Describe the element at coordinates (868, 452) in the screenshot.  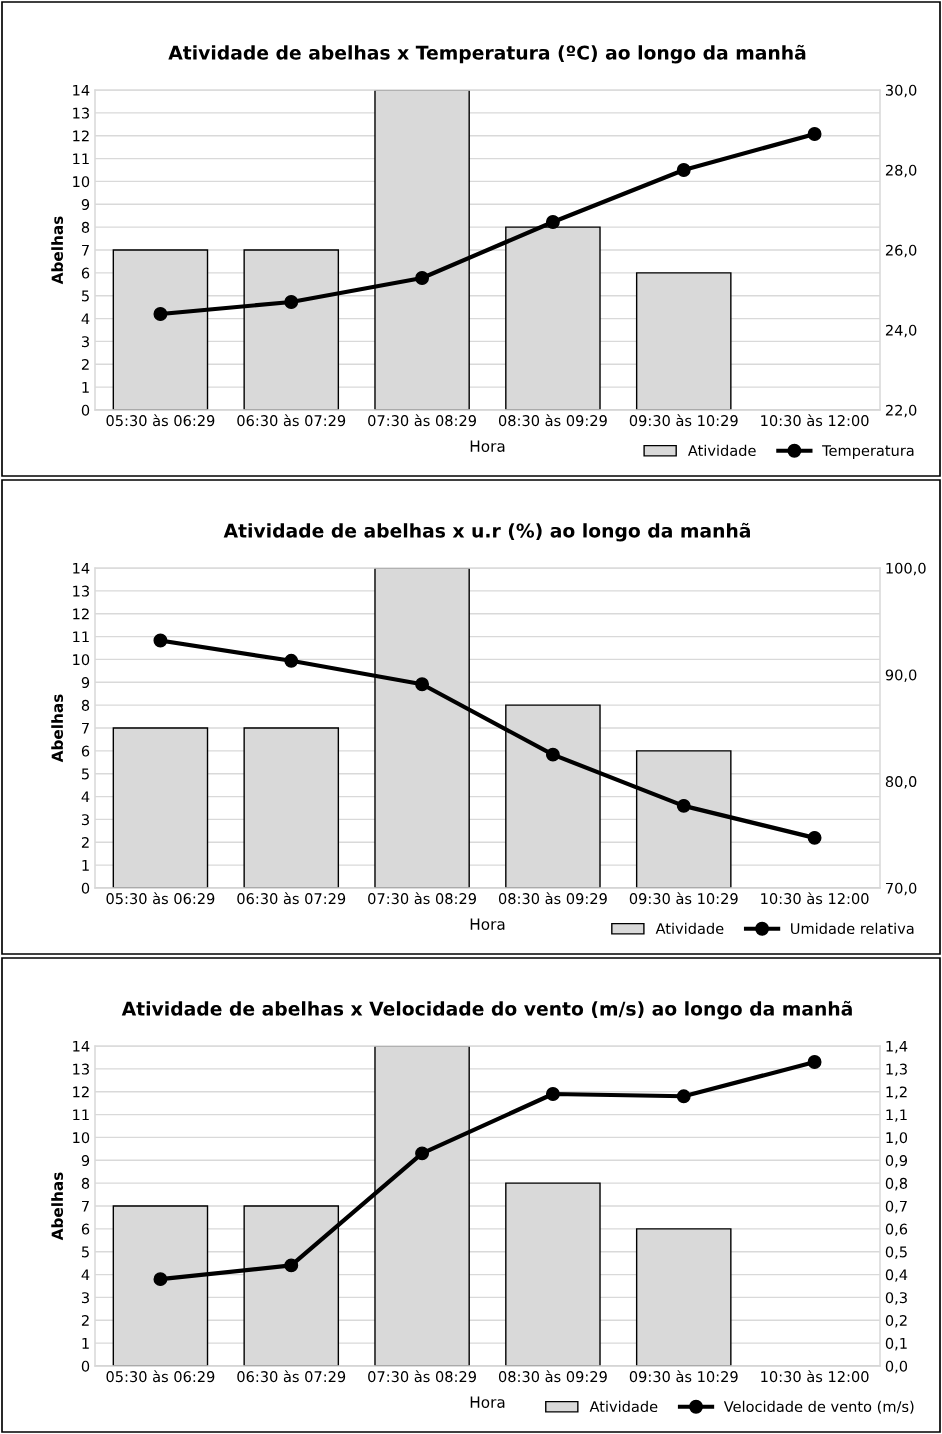
I see `legend-label: Temperatura` at that location.